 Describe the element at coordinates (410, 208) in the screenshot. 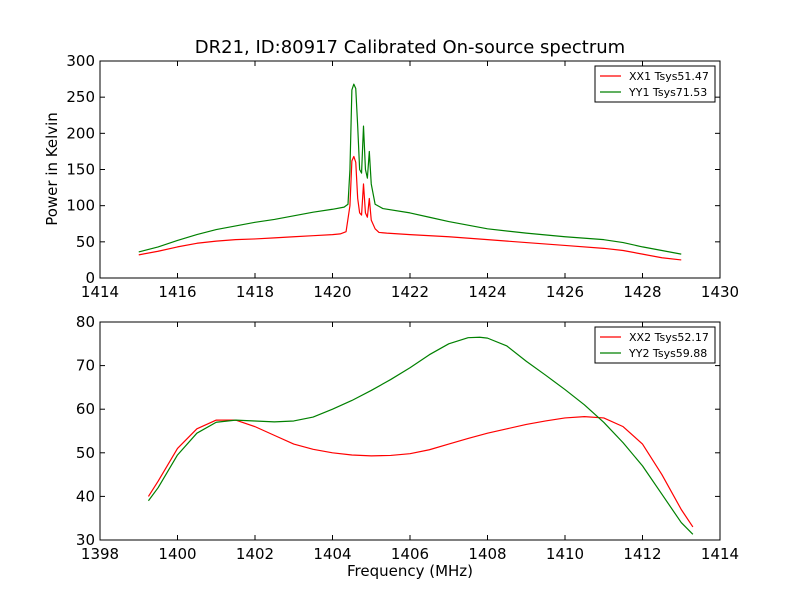

I see `series-line-xx1` at that location.